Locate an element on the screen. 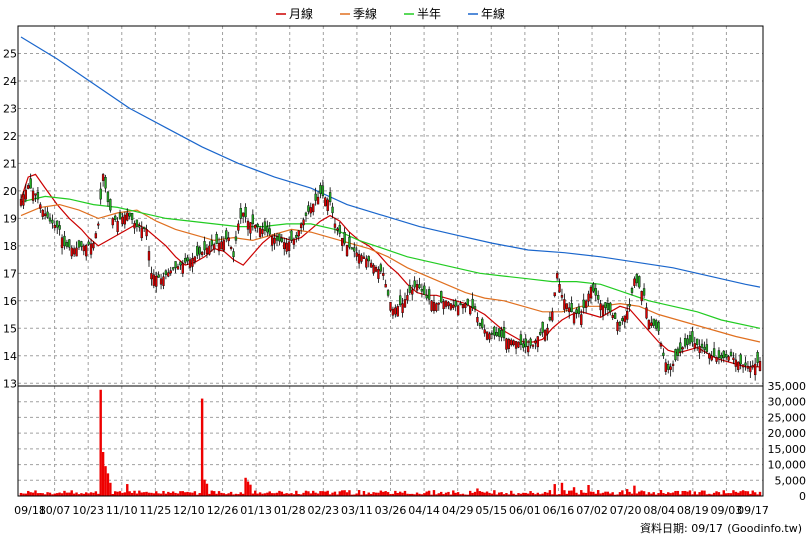 The height and width of the screenshot is (540, 808). date-tick-label: 09/03 is located at coordinates (727, 510).